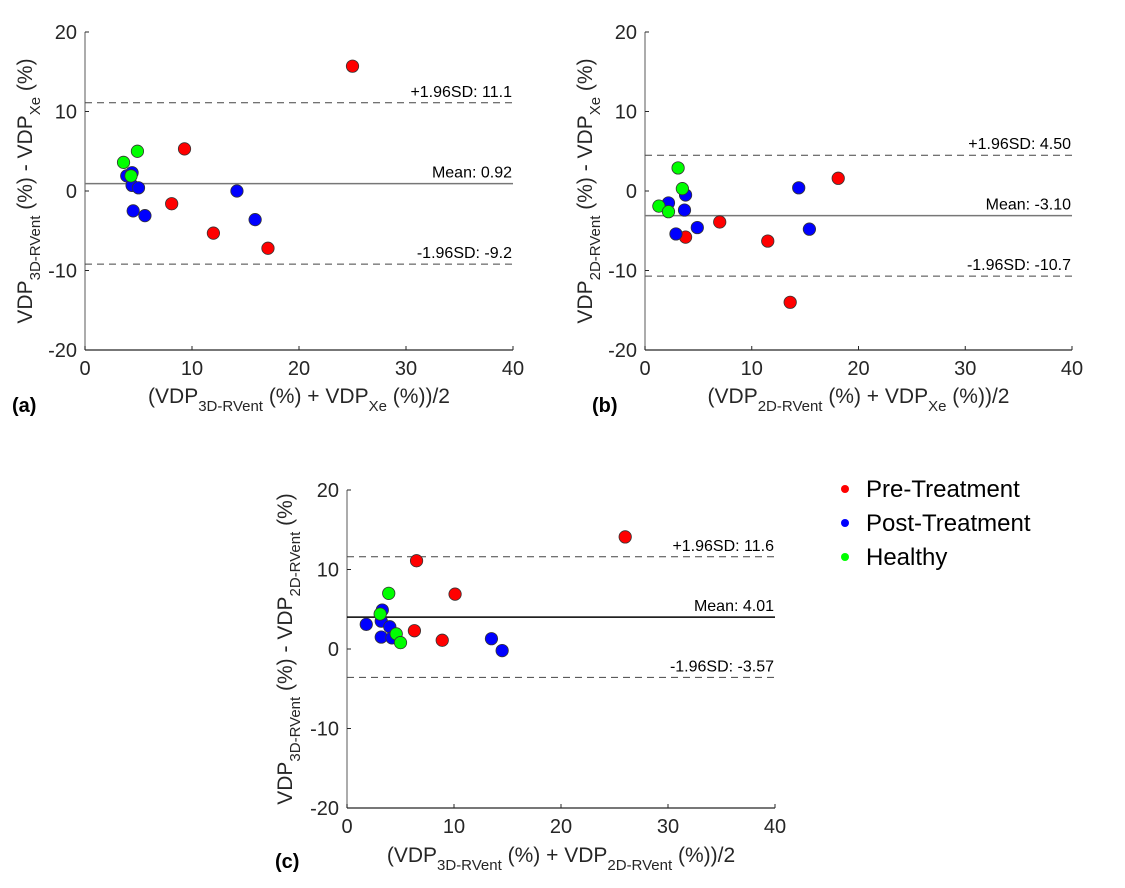 Image resolution: width=1125 pixels, height=888 pixels. I want to click on panel-label: (a), so click(24, 406).